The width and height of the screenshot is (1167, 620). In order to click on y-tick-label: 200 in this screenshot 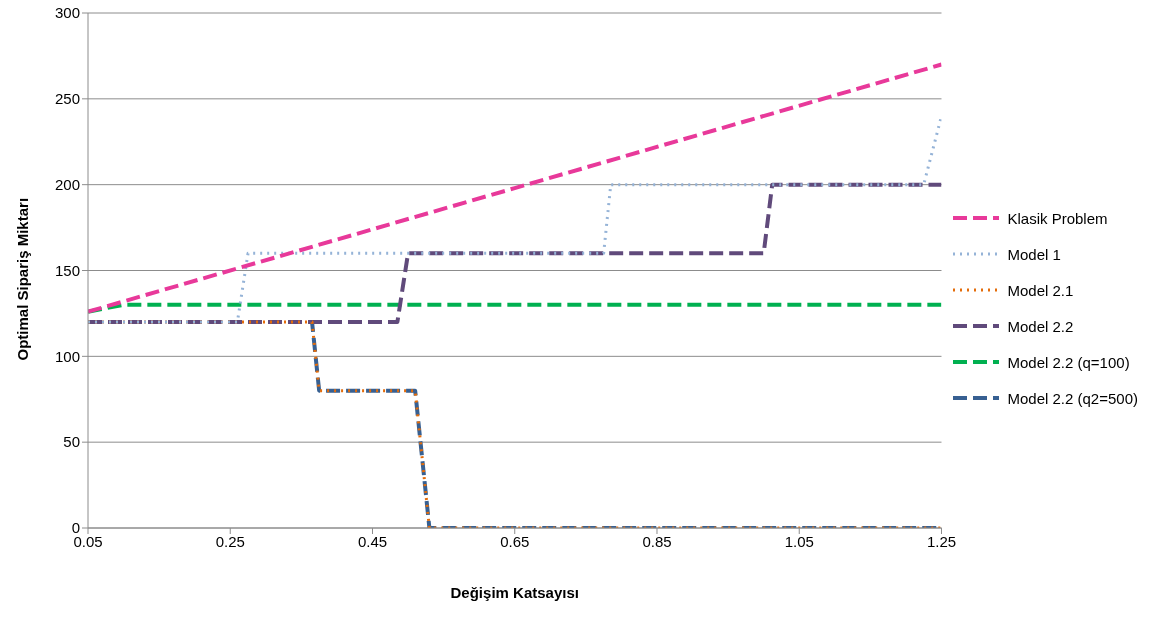, I will do `click(67, 184)`.